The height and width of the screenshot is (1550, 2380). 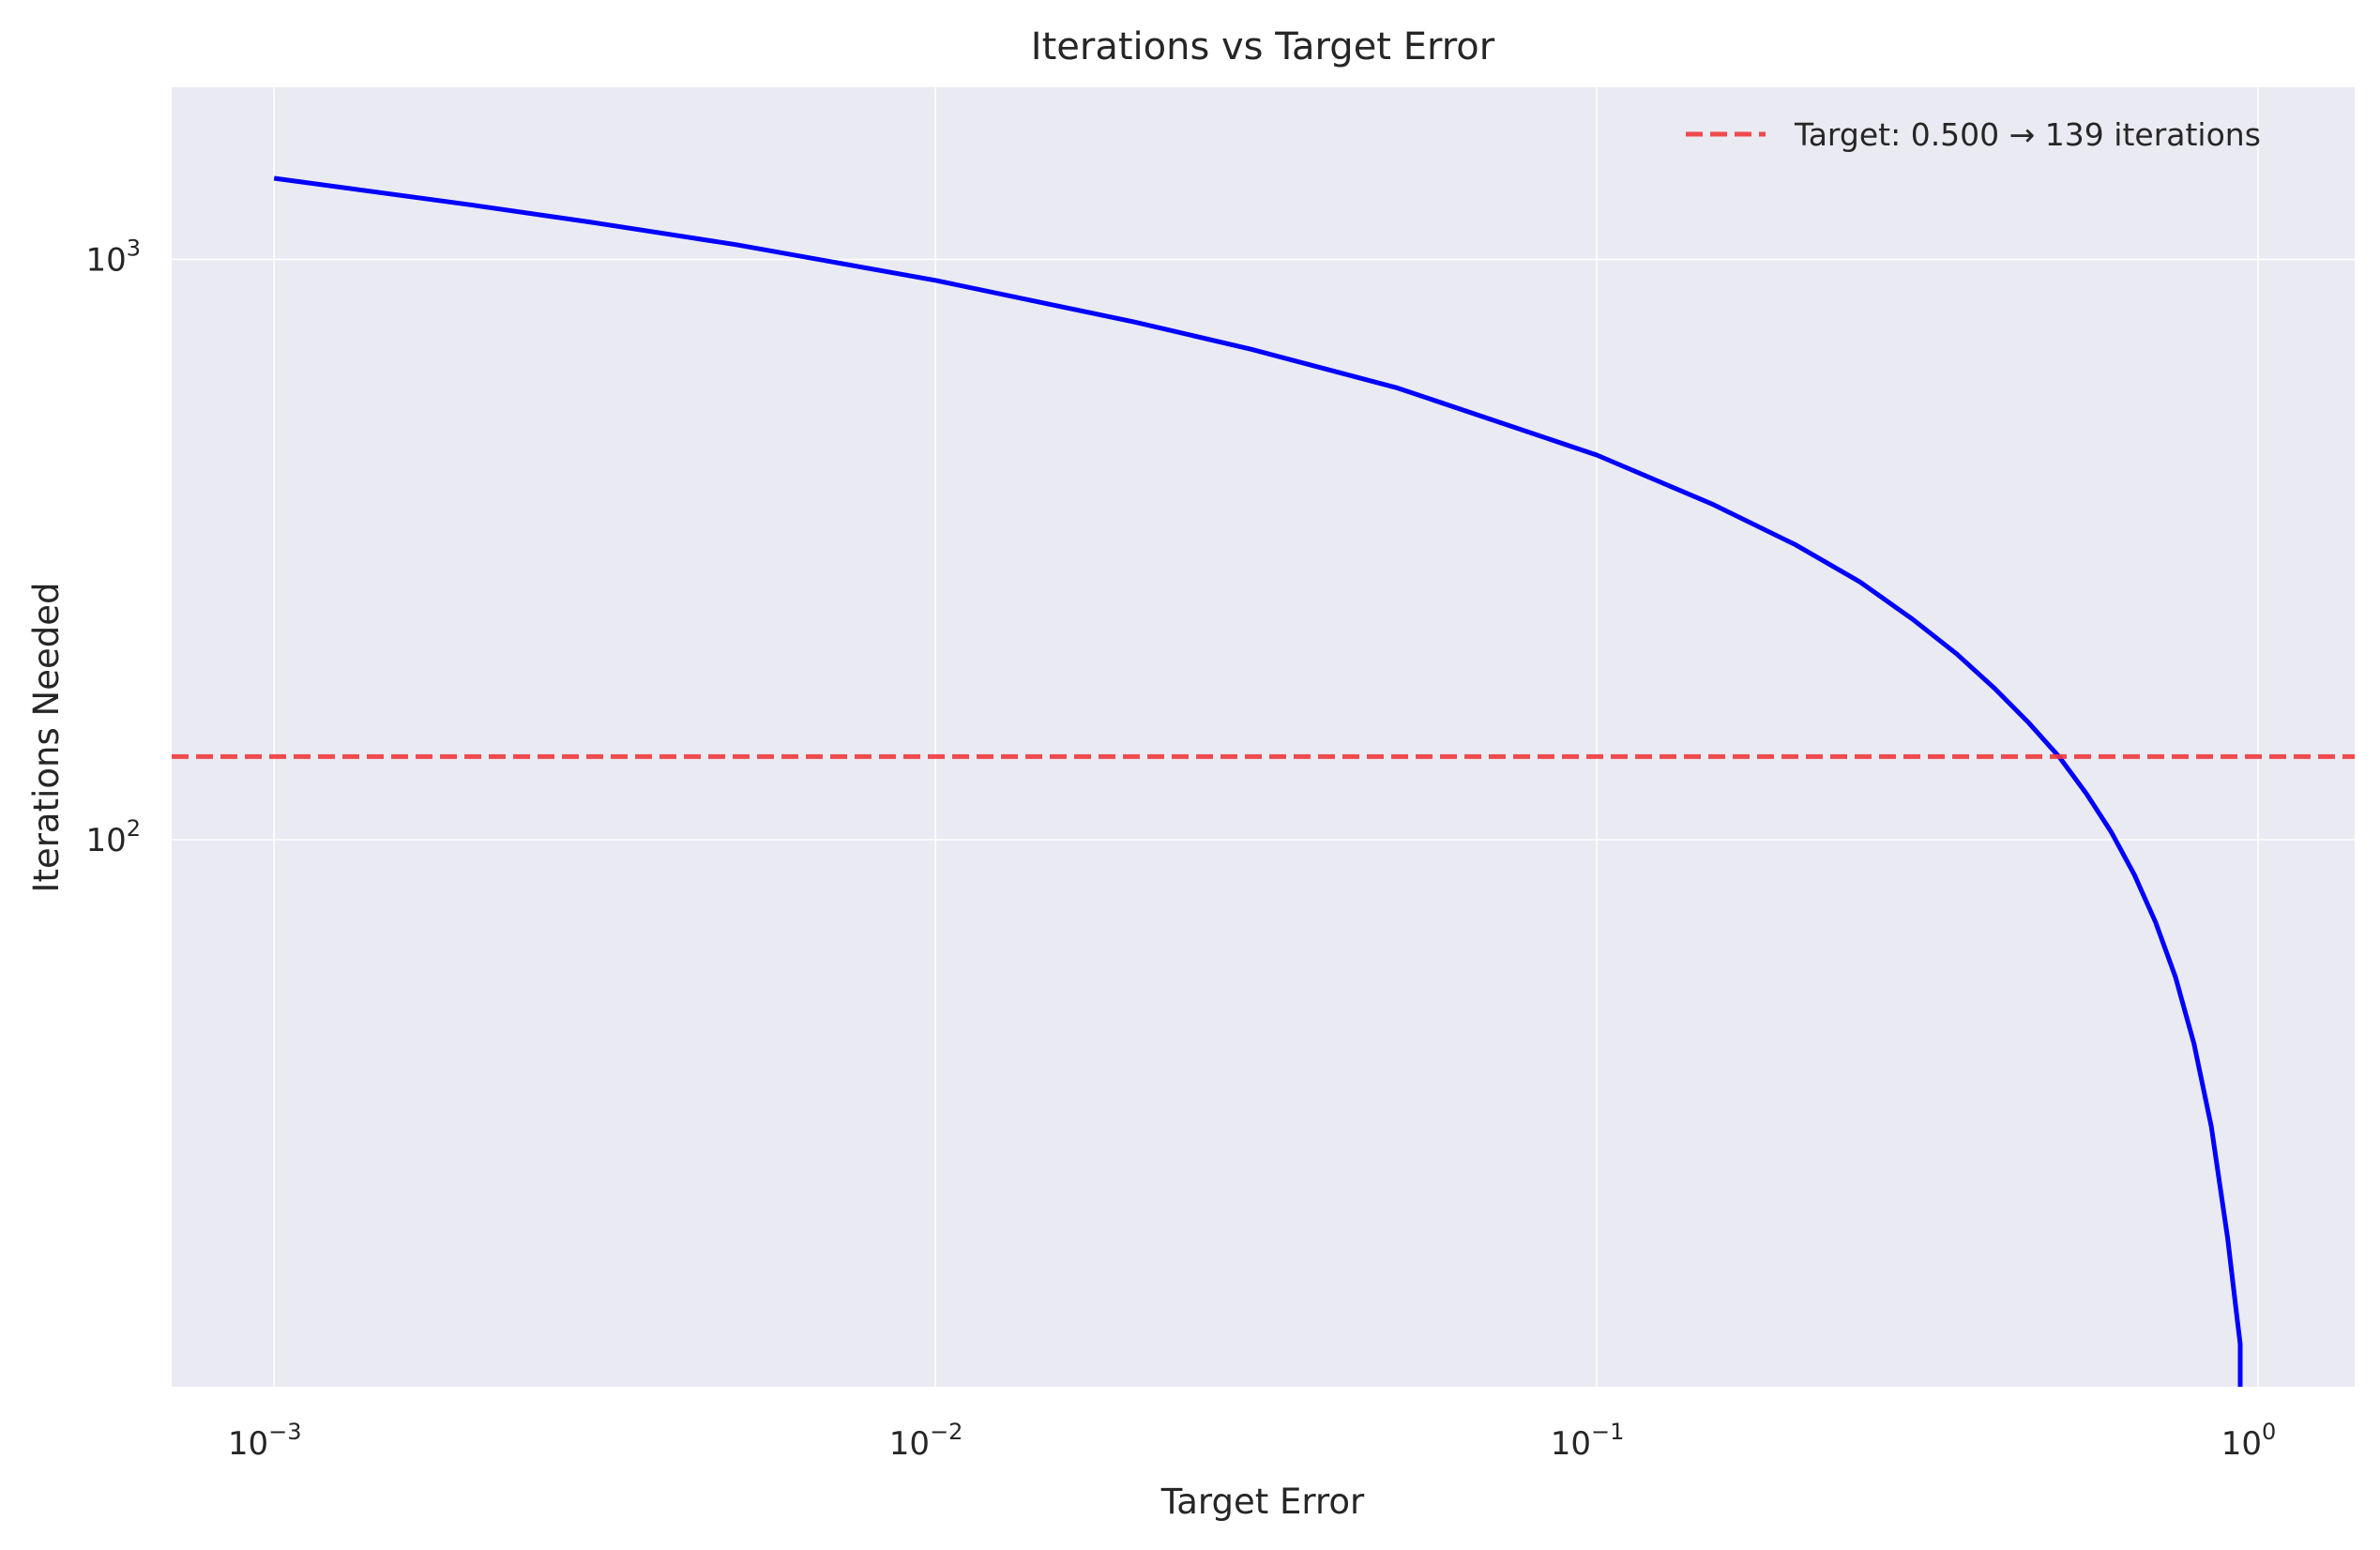 I want to click on y-tick-labels: 10² 10³, so click(x=113, y=547).